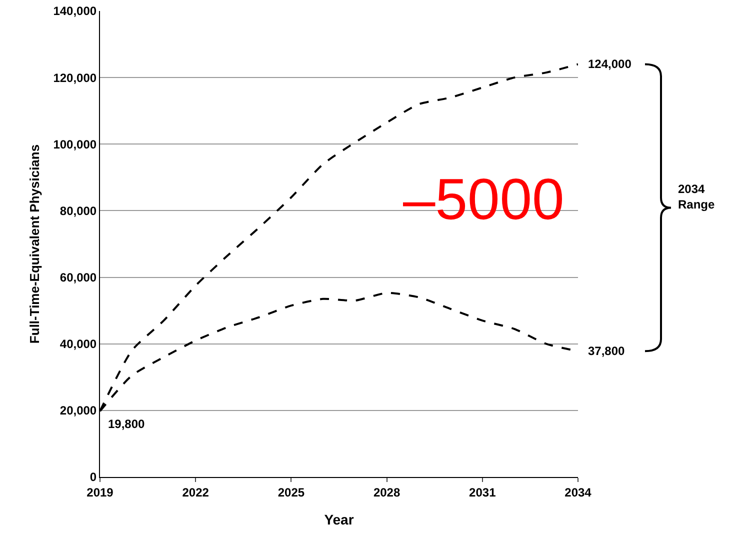 Image resolution: width=746 pixels, height=543 pixels. I want to click on y-tick-label: 60,000, so click(78, 277).